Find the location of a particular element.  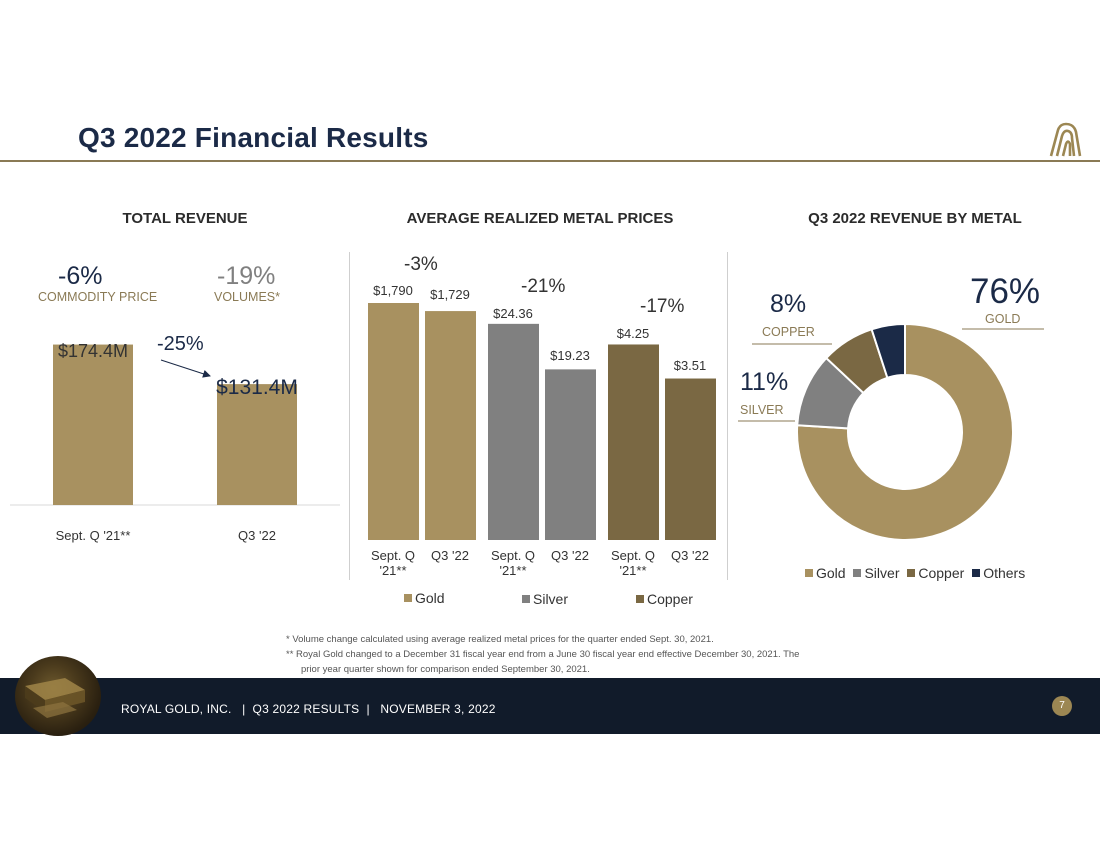

copper-share-pct: 8% is located at coordinates (788, 304).